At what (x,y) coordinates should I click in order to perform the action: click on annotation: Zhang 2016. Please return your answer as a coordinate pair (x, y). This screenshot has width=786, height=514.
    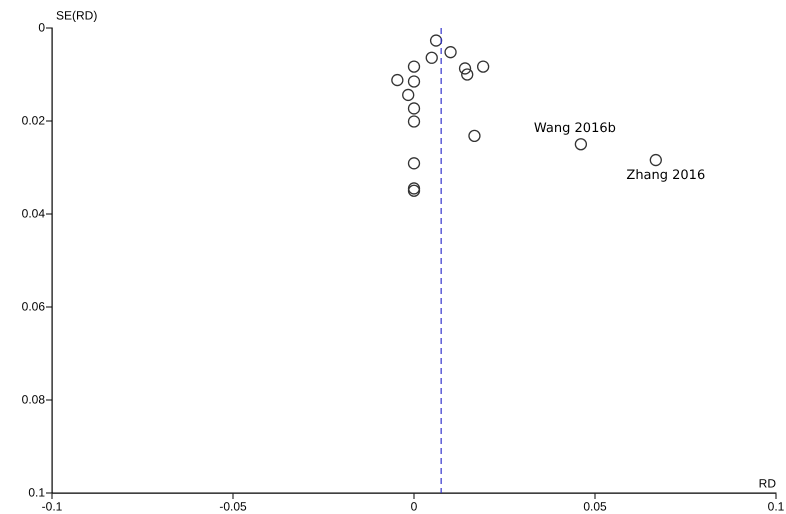
    Looking at the image, I should click on (666, 175).